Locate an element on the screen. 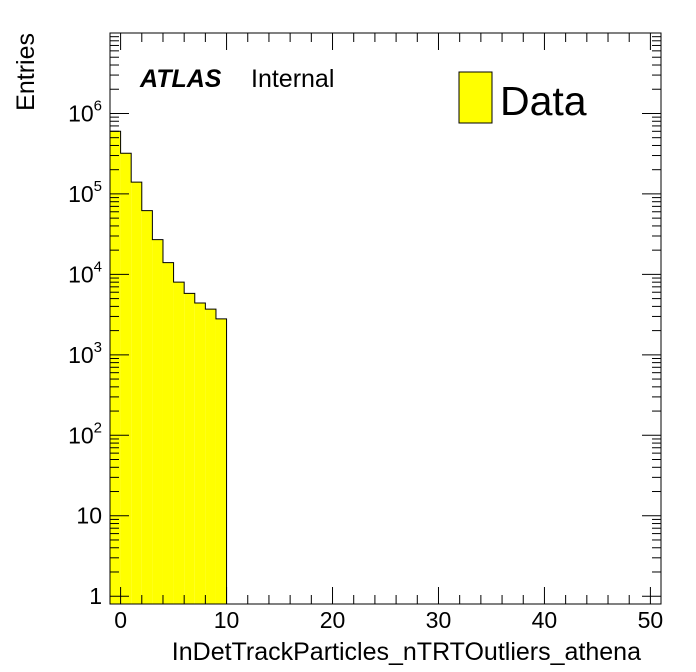  x-tick-label: 0 is located at coordinates (120, 620).